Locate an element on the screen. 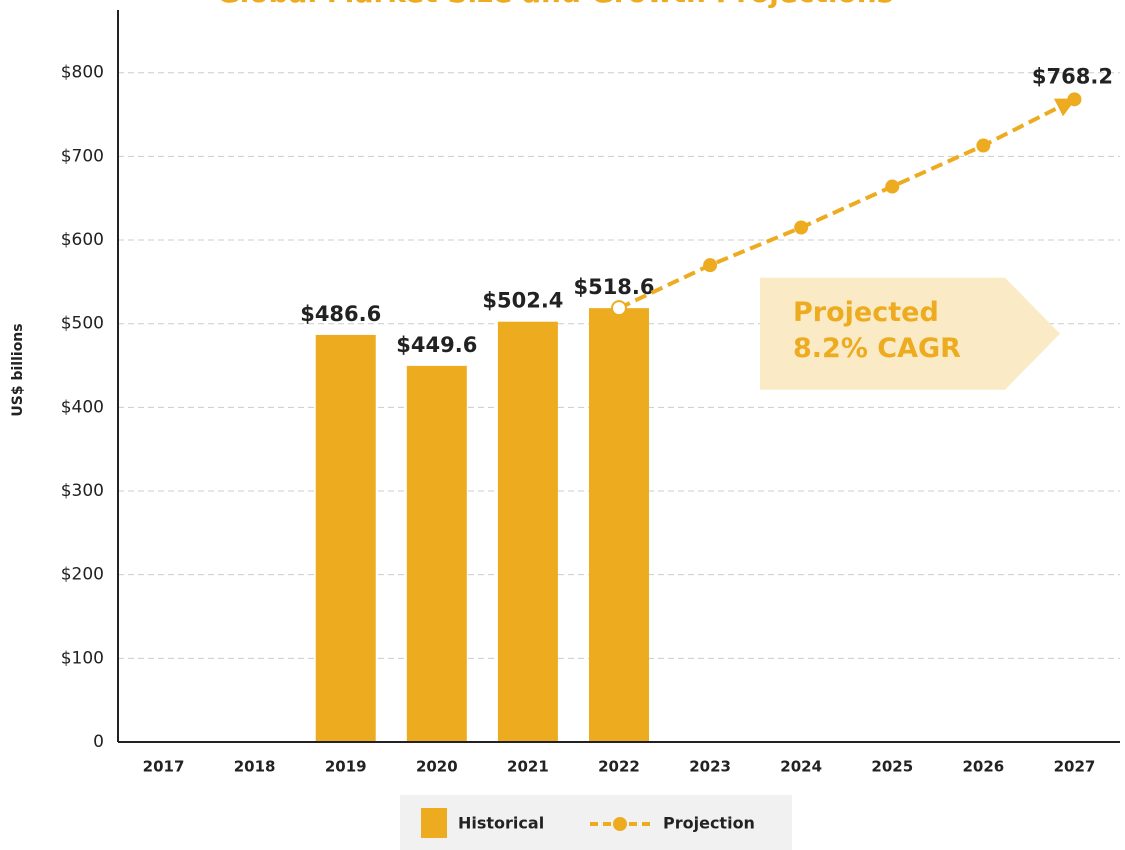  y-tick-label: $800 is located at coordinates (82, 73).